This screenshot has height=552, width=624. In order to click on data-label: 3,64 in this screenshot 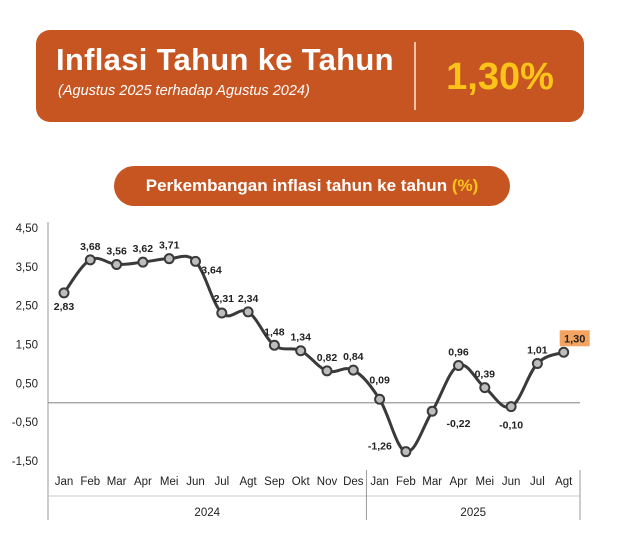, I will do `click(211, 270)`.